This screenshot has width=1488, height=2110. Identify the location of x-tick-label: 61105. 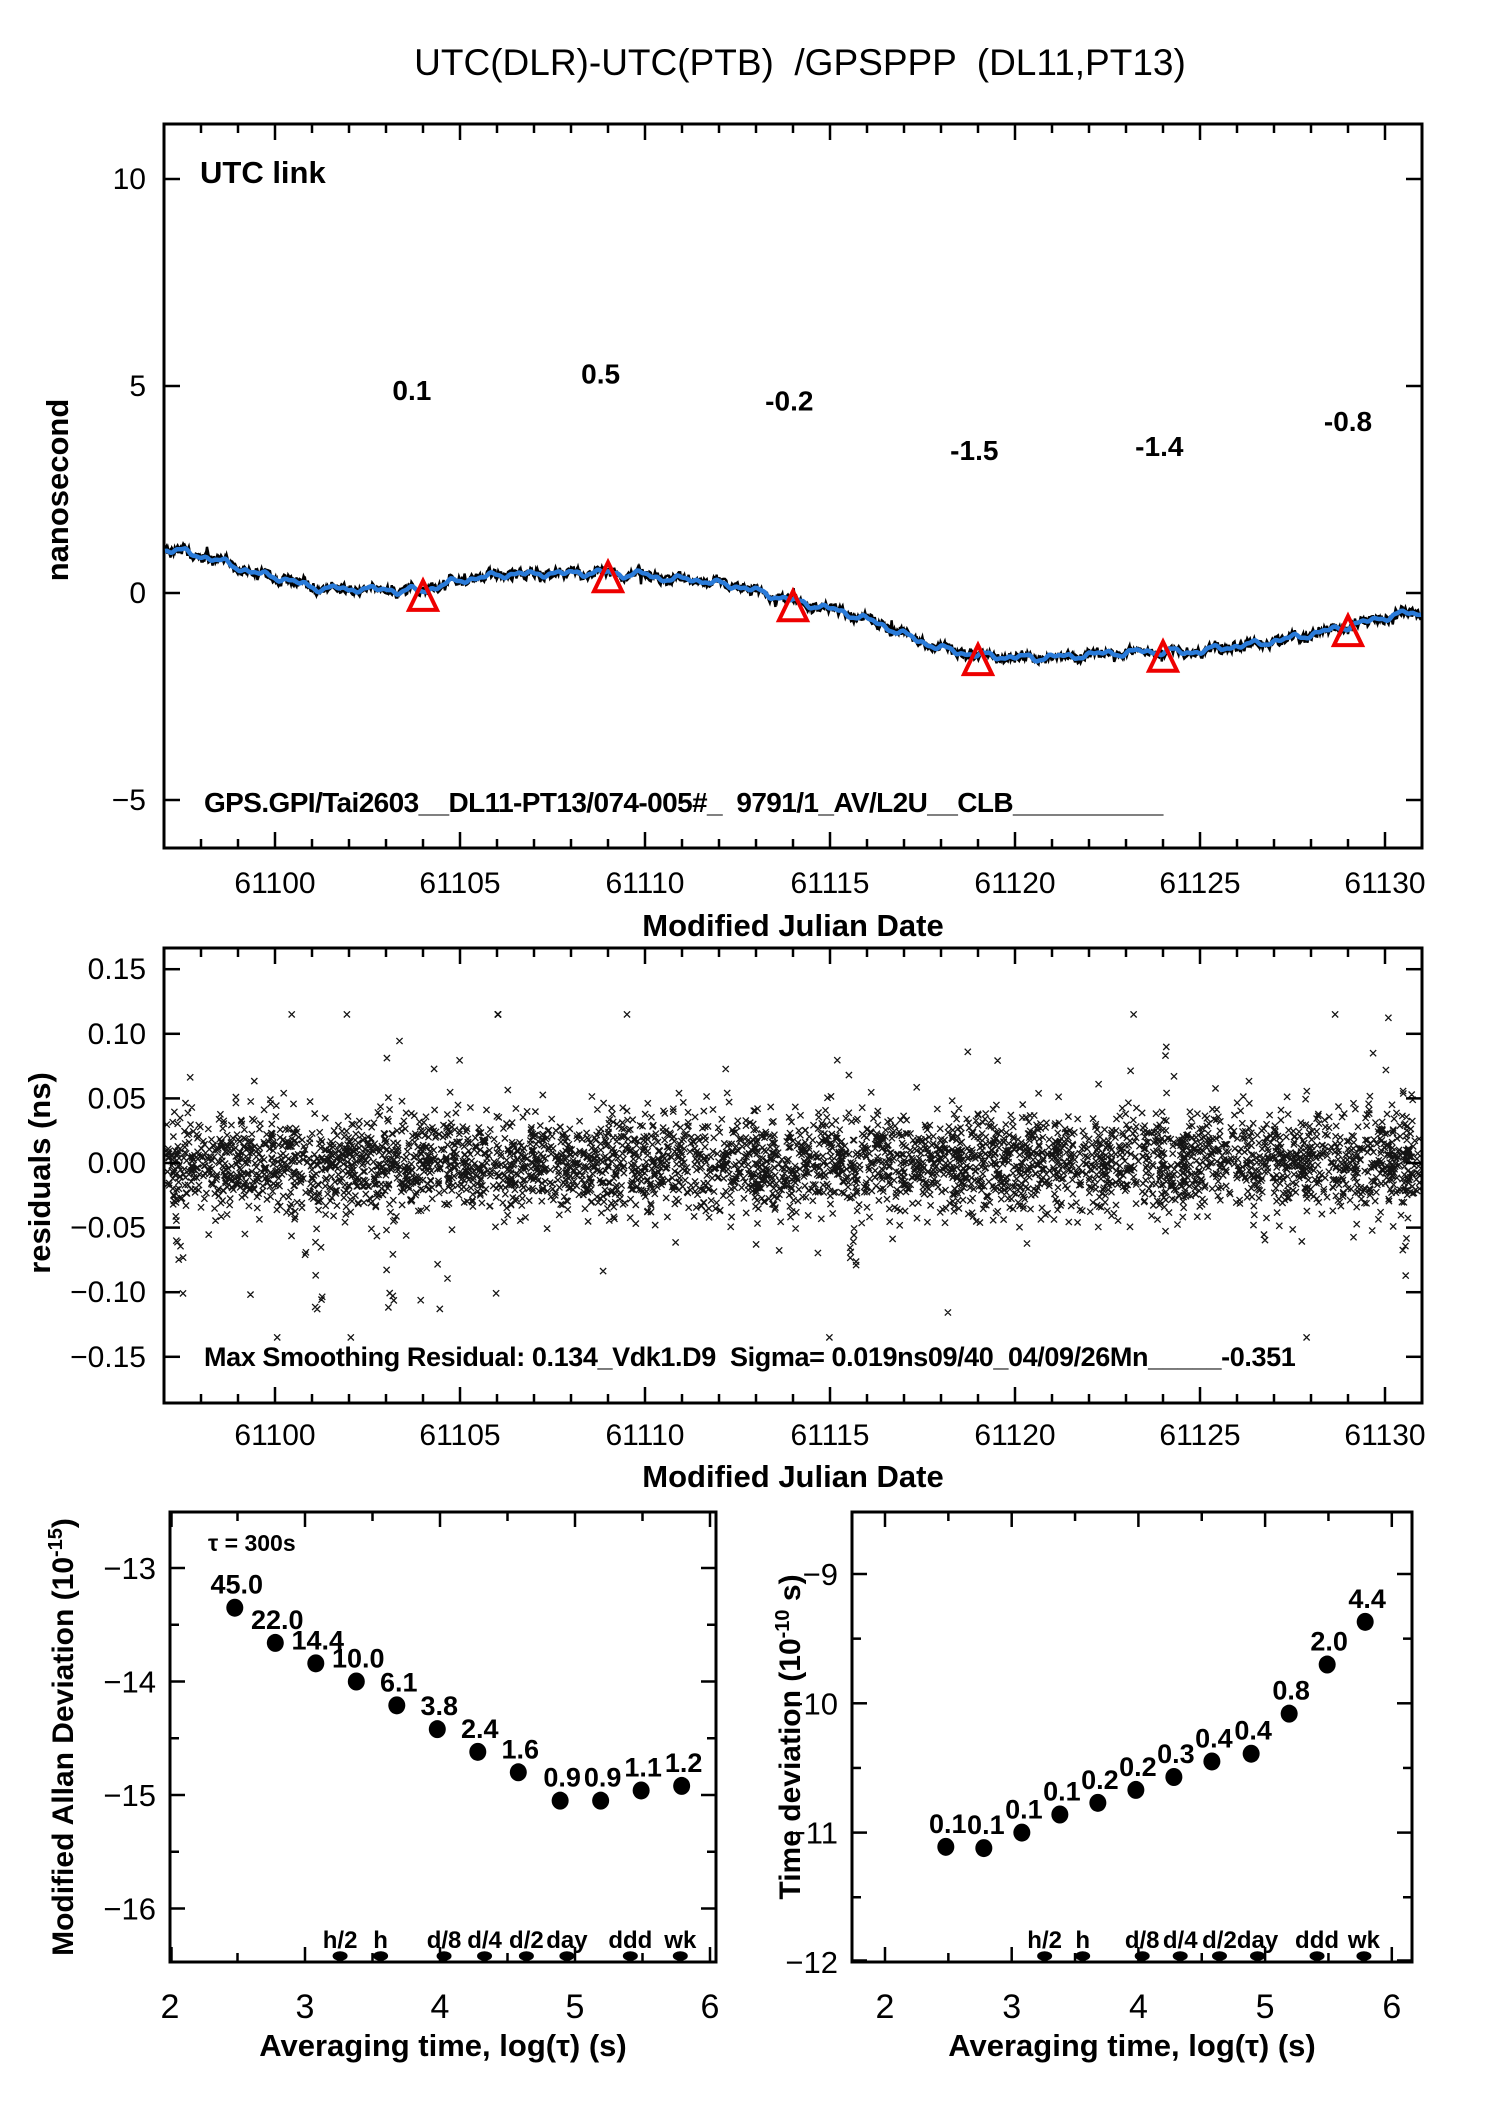
(459, 1435).